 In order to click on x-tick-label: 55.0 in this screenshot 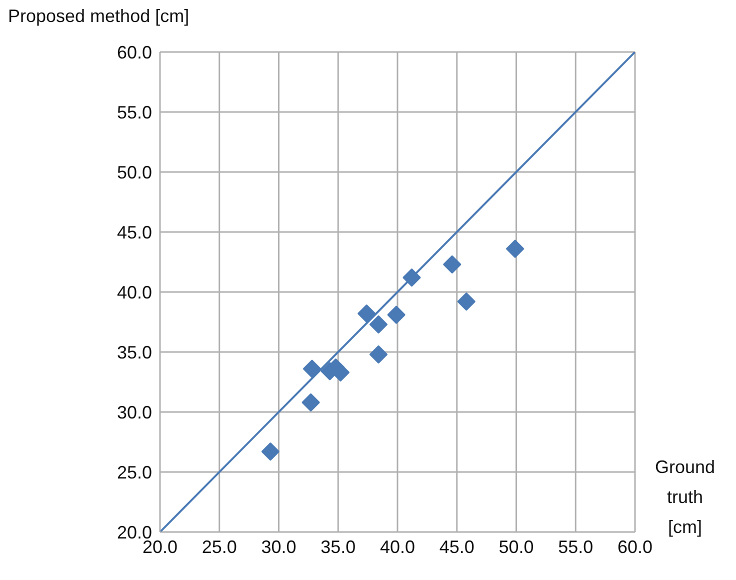, I will do `click(576, 546)`.